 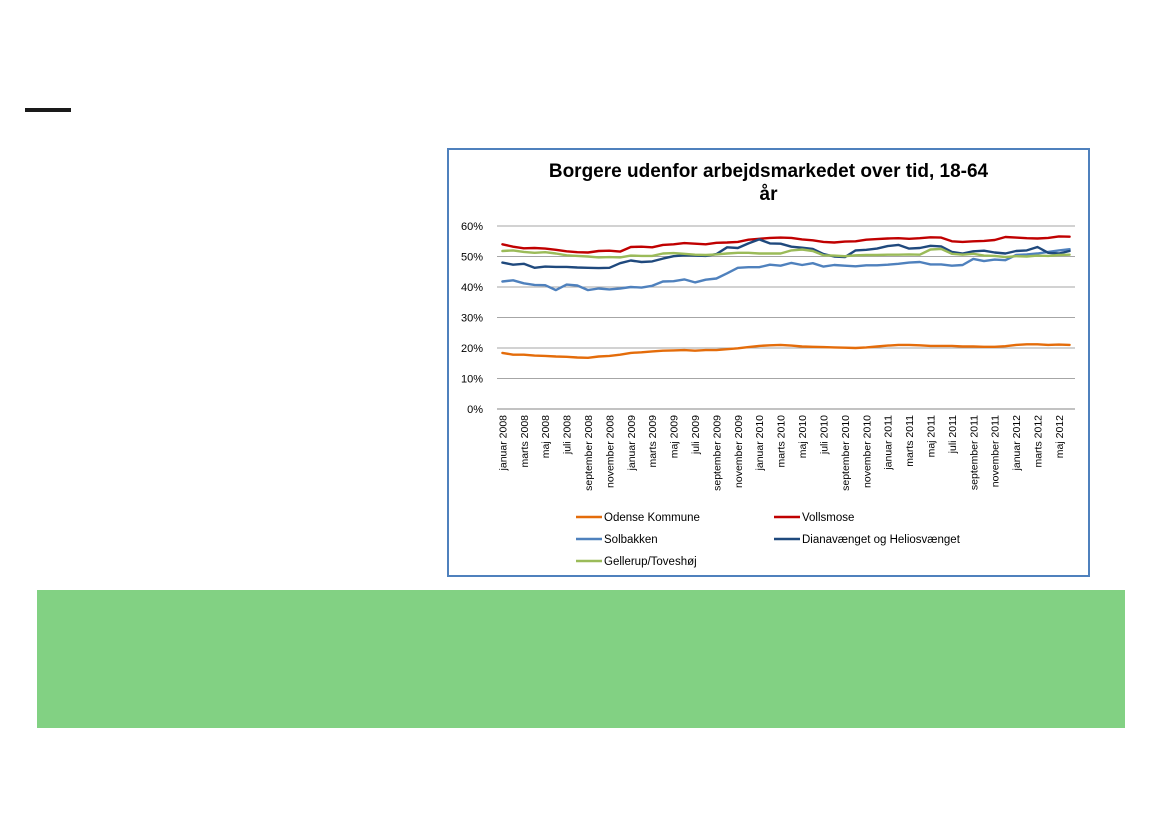 I want to click on x-tick-label: maj 2010, so click(x=803, y=436).